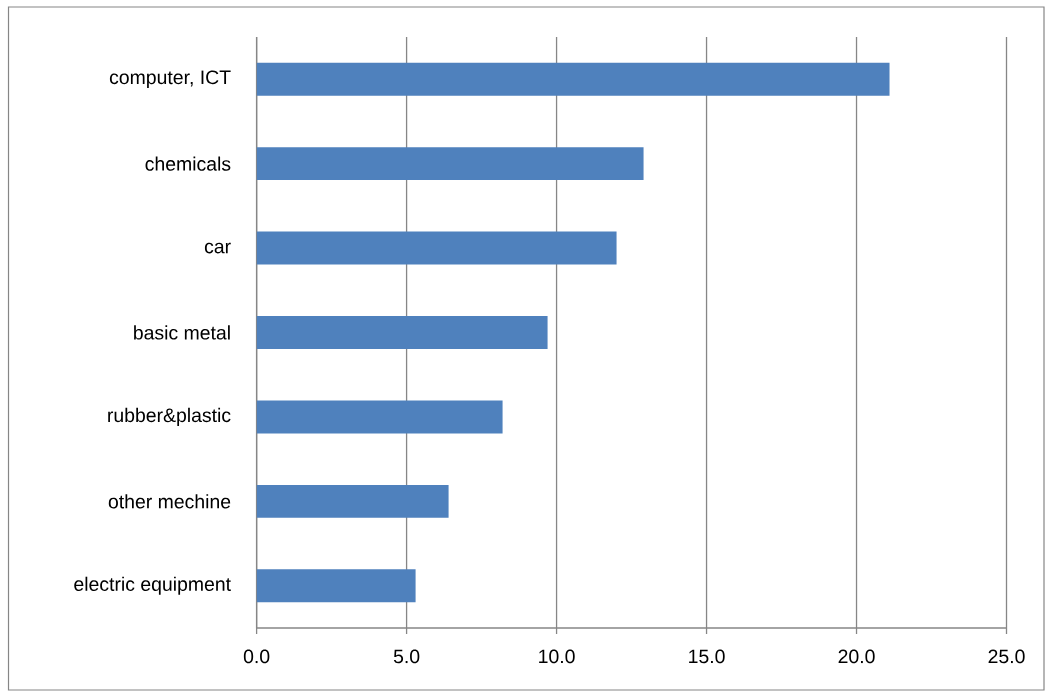  What do you see at coordinates (406, 656) in the screenshot?
I see `x-tick-label: 5.0` at bounding box center [406, 656].